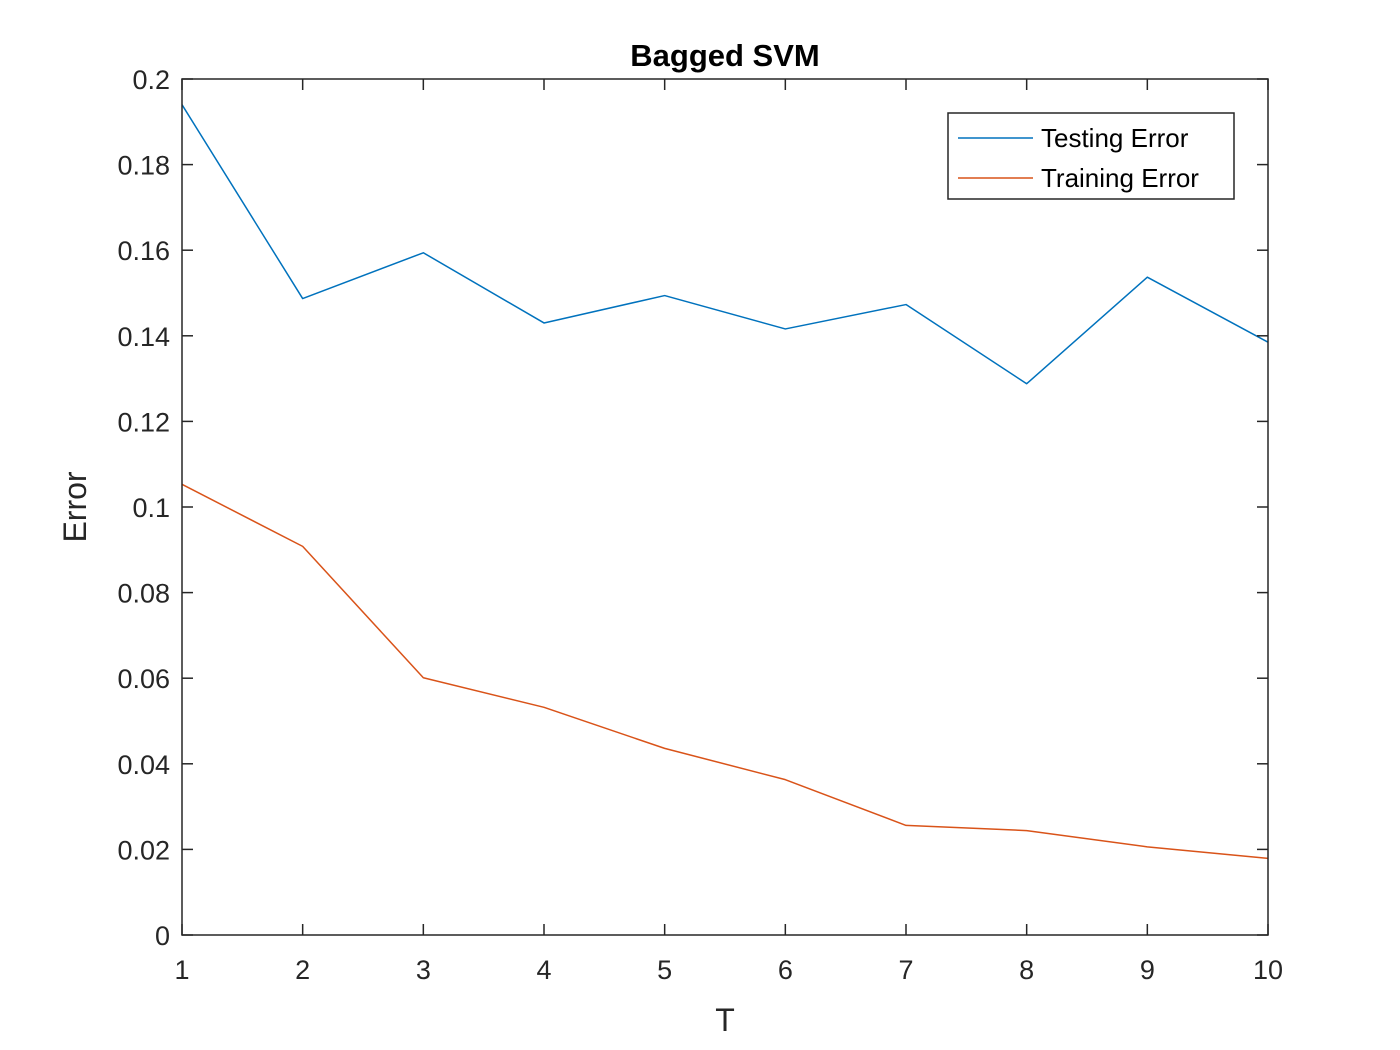 This screenshot has width=1400, height=1050. What do you see at coordinates (905, 970) in the screenshot?
I see `x-tick-label: 7` at bounding box center [905, 970].